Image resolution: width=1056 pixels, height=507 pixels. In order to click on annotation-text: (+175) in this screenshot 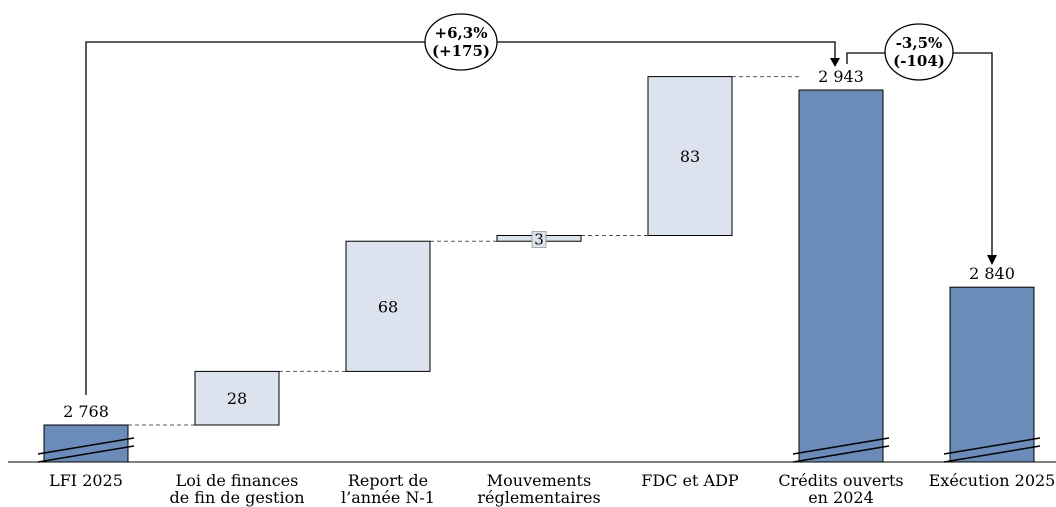, I will do `click(461, 51)`.